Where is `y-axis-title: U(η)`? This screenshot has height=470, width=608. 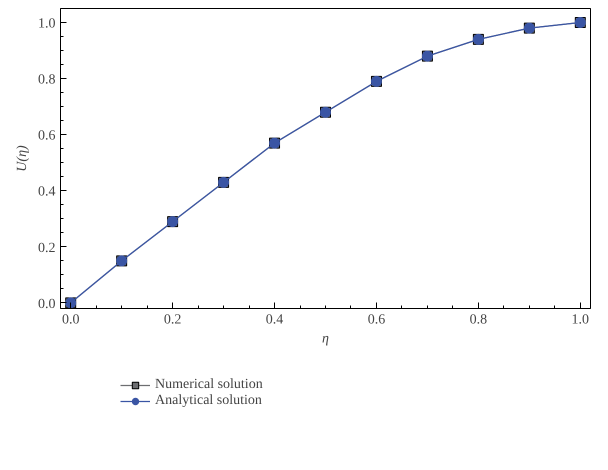 y-axis-title: U(η) is located at coordinates (22, 158).